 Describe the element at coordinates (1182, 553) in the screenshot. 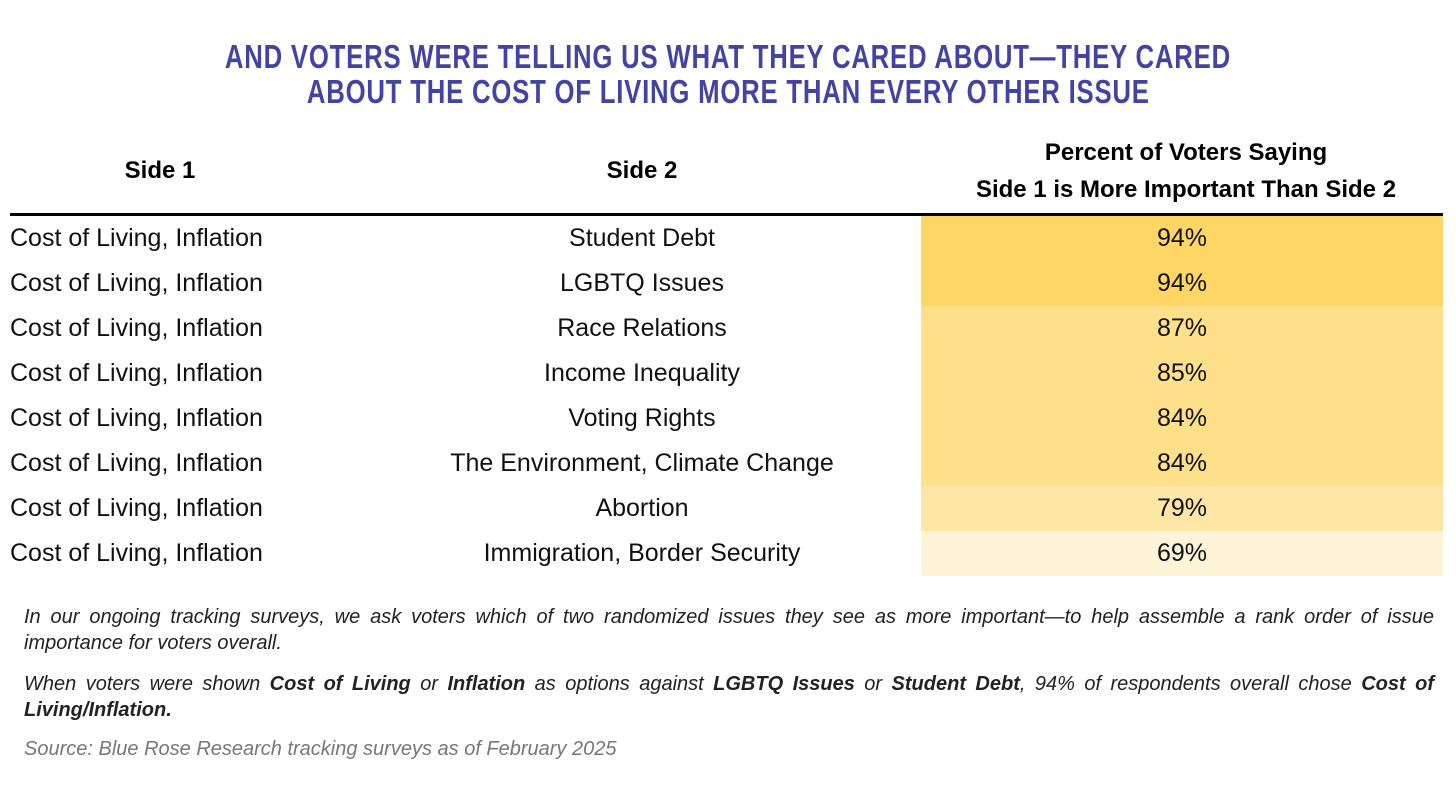

I see `percent-cell: 69%` at that location.